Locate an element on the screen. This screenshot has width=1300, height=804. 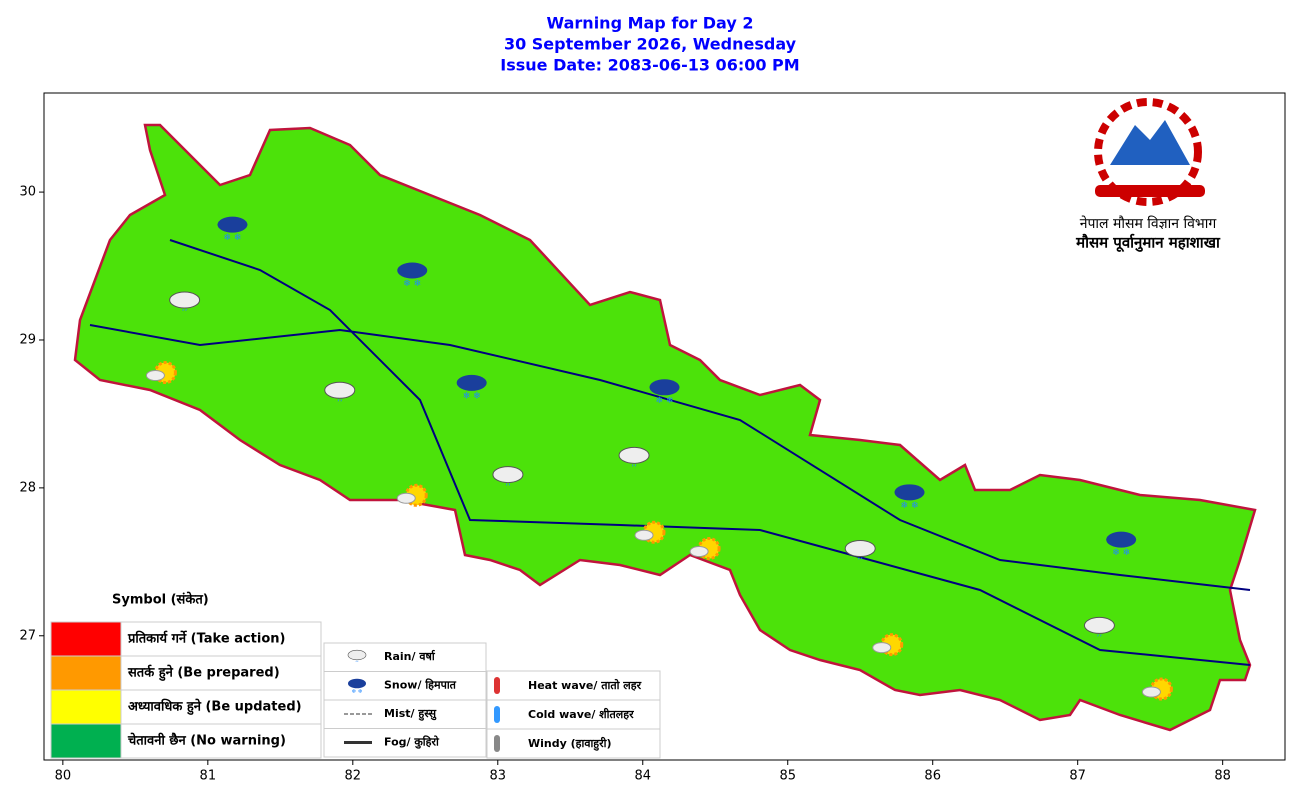
level-label: सतर्क हुने (Be prepared) is located at coordinates (203, 673).